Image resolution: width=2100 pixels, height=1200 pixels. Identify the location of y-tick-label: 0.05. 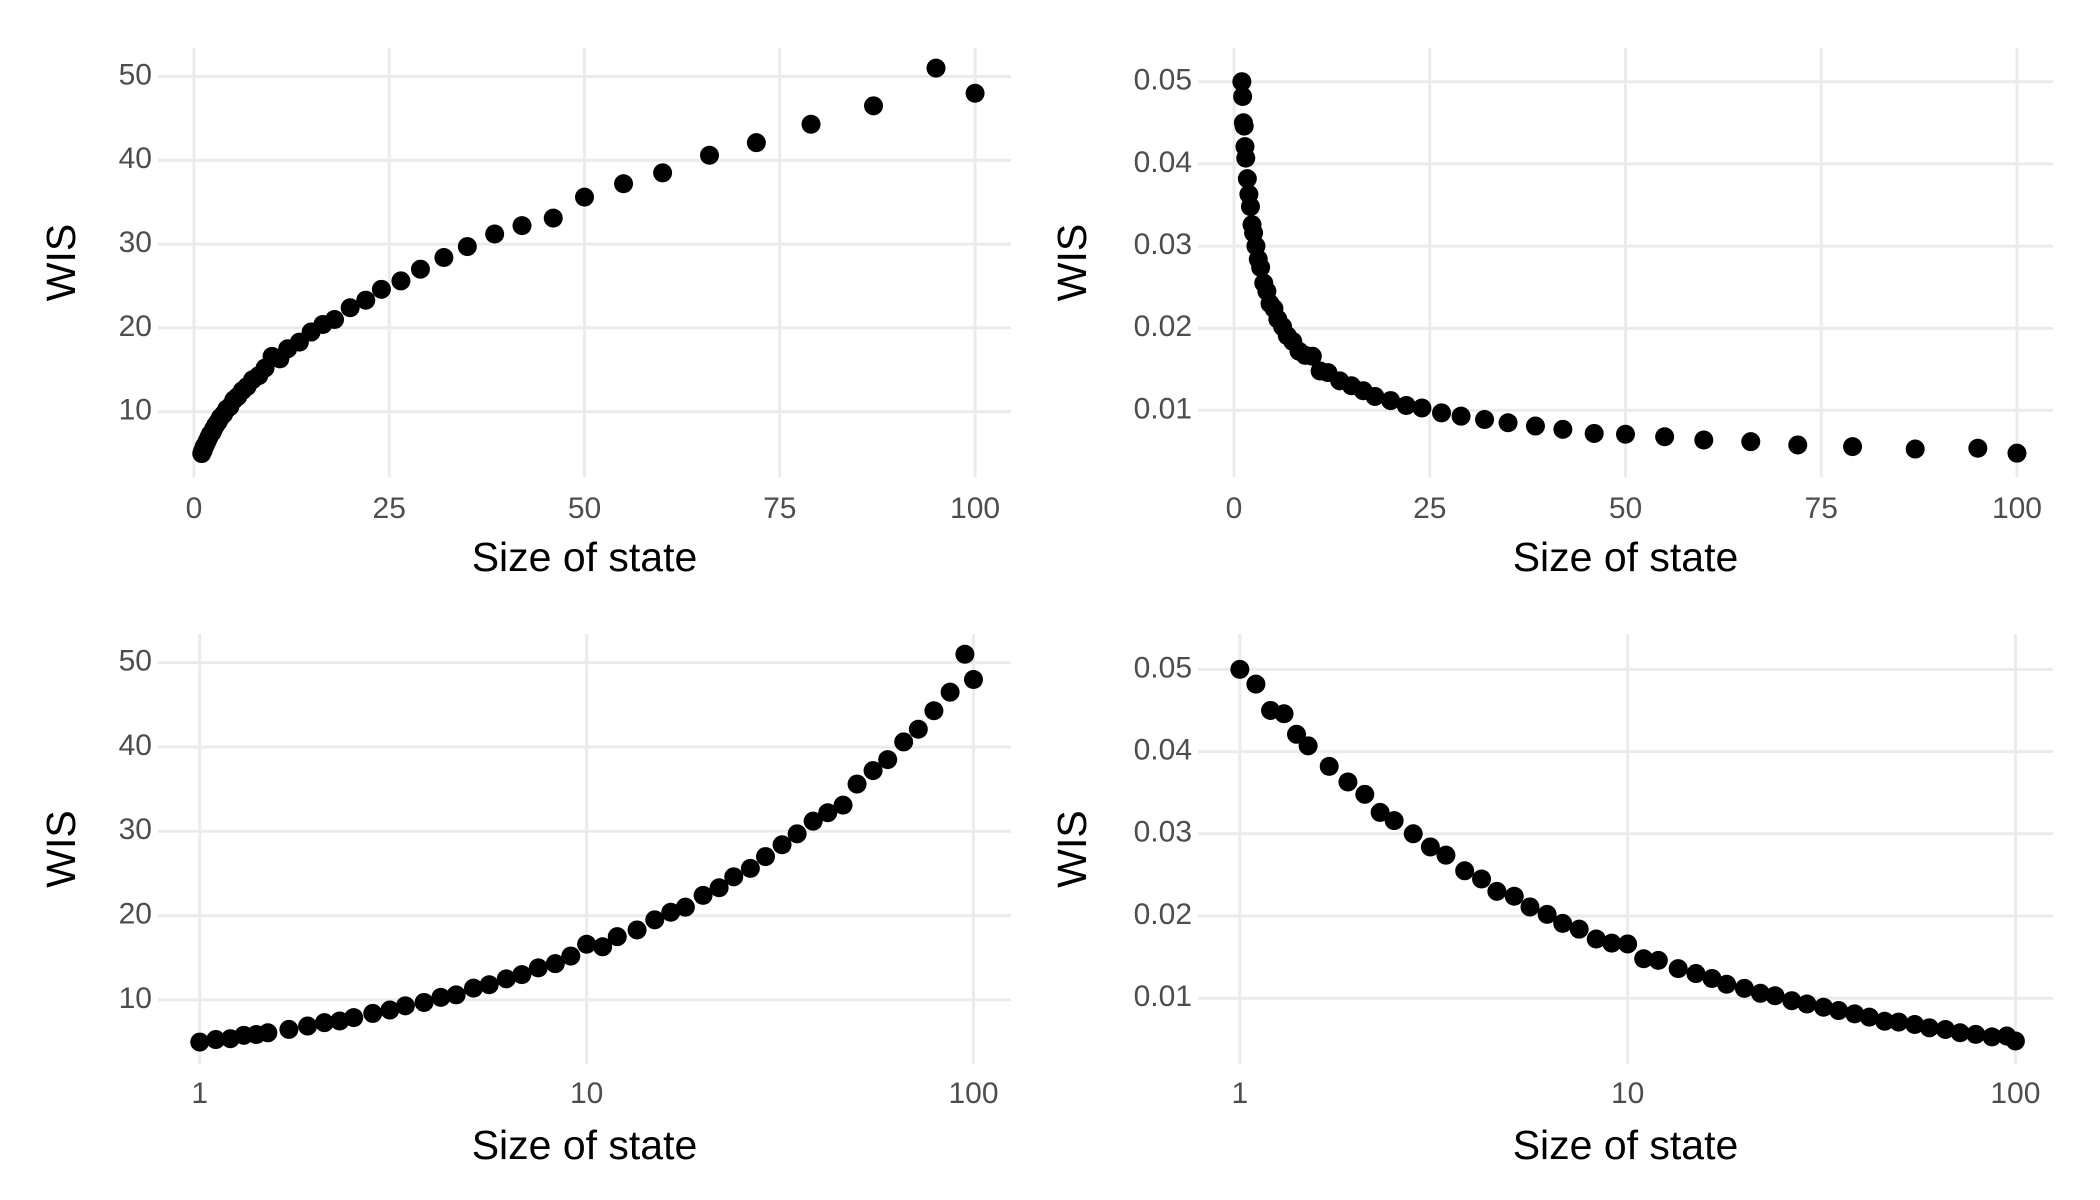
(1163, 80).